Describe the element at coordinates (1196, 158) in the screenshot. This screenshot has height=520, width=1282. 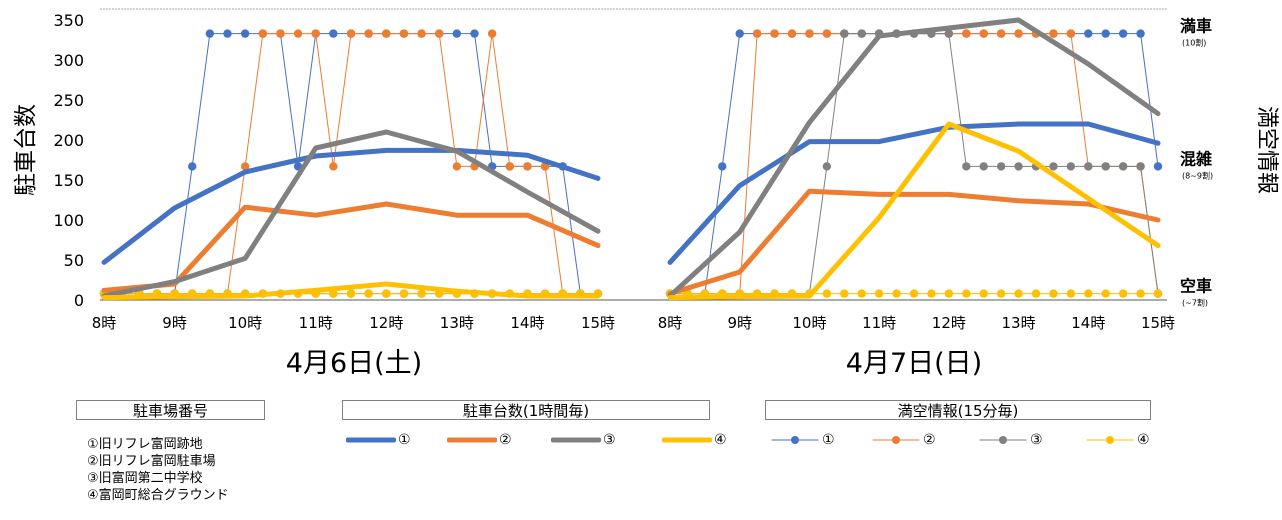
I see `status-label: 混雑` at that location.